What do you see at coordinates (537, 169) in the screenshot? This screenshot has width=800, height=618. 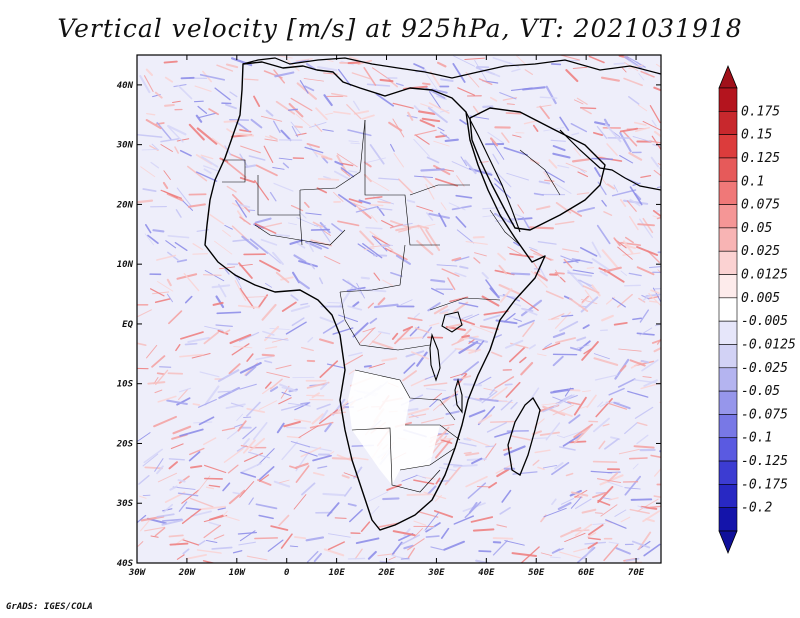 I see `arabian-peninsula` at bounding box center [537, 169].